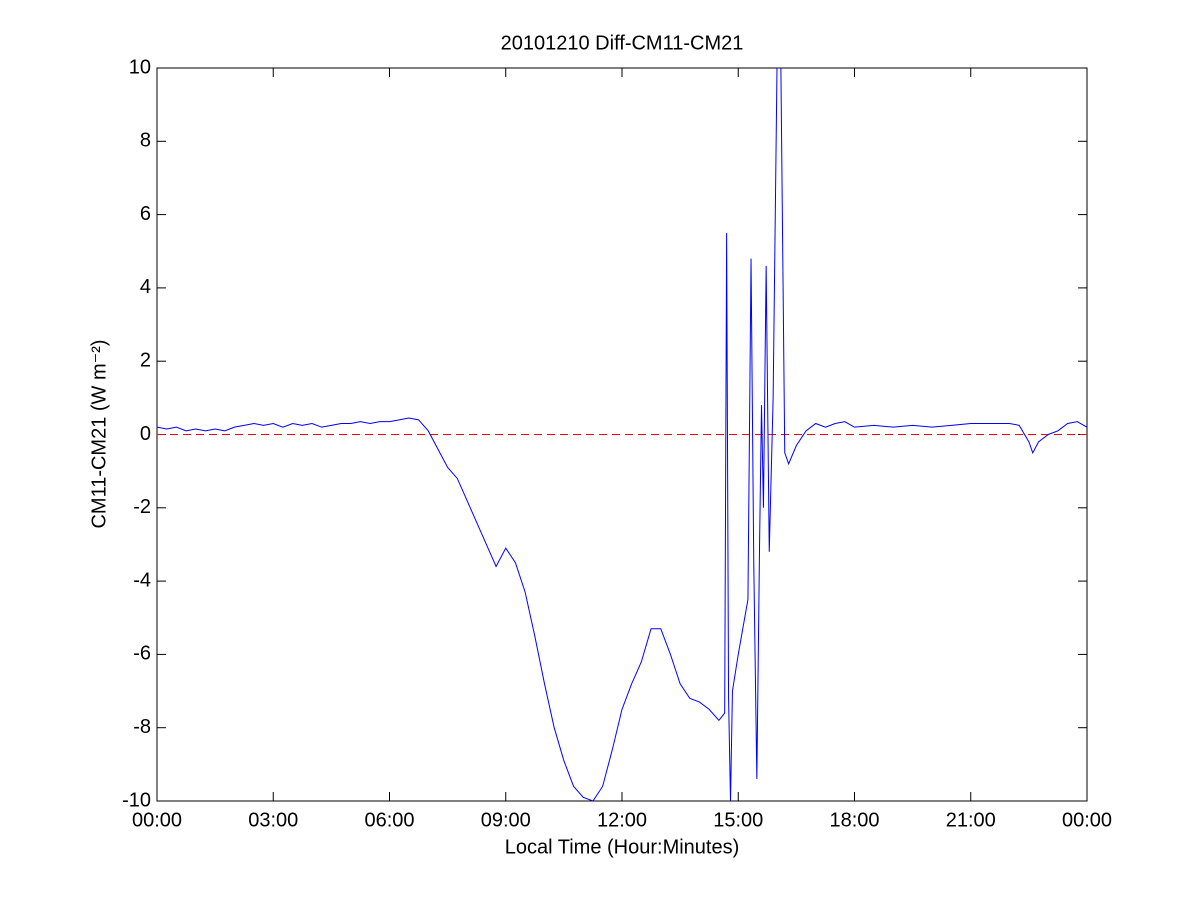 This screenshot has width=1201, height=901. I want to click on x-tick-label: 09:00, so click(506, 820).